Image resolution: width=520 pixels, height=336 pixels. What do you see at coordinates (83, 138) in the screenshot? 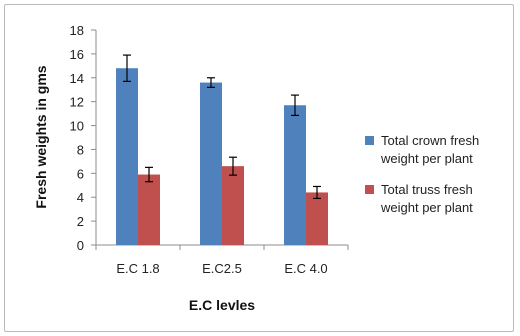
I see `y-axis-ticks: 0 2 4 6 8 10 12 14 16 18` at bounding box center [83, 138].